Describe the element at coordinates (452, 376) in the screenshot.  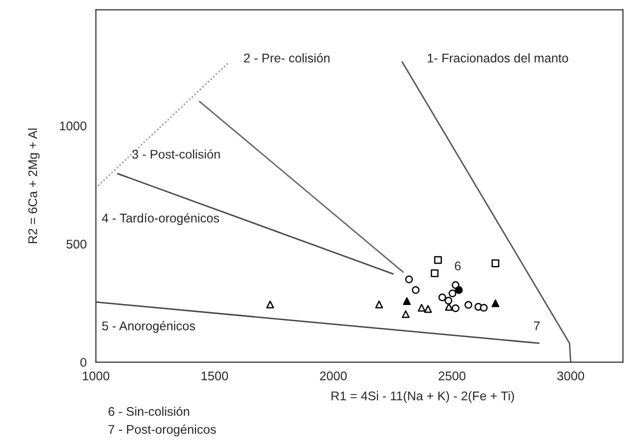
I see `x-tick-label: 2500` at that location.